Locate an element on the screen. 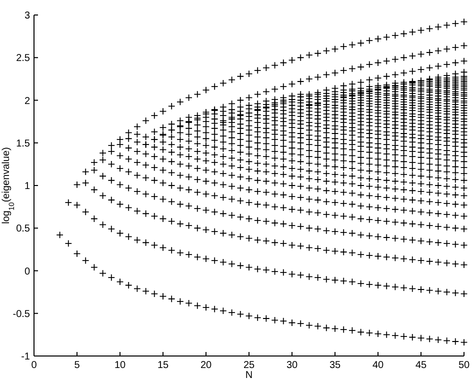 This screenshot has height=379, width=474. y-tick-label: 1 is located at coordinates (27, 186).